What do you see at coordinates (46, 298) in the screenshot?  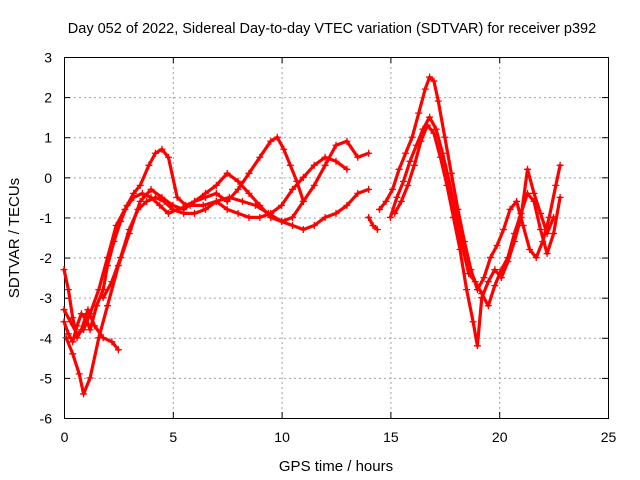 I see `y-tick-label: -3` at bounding box center [46, 298].